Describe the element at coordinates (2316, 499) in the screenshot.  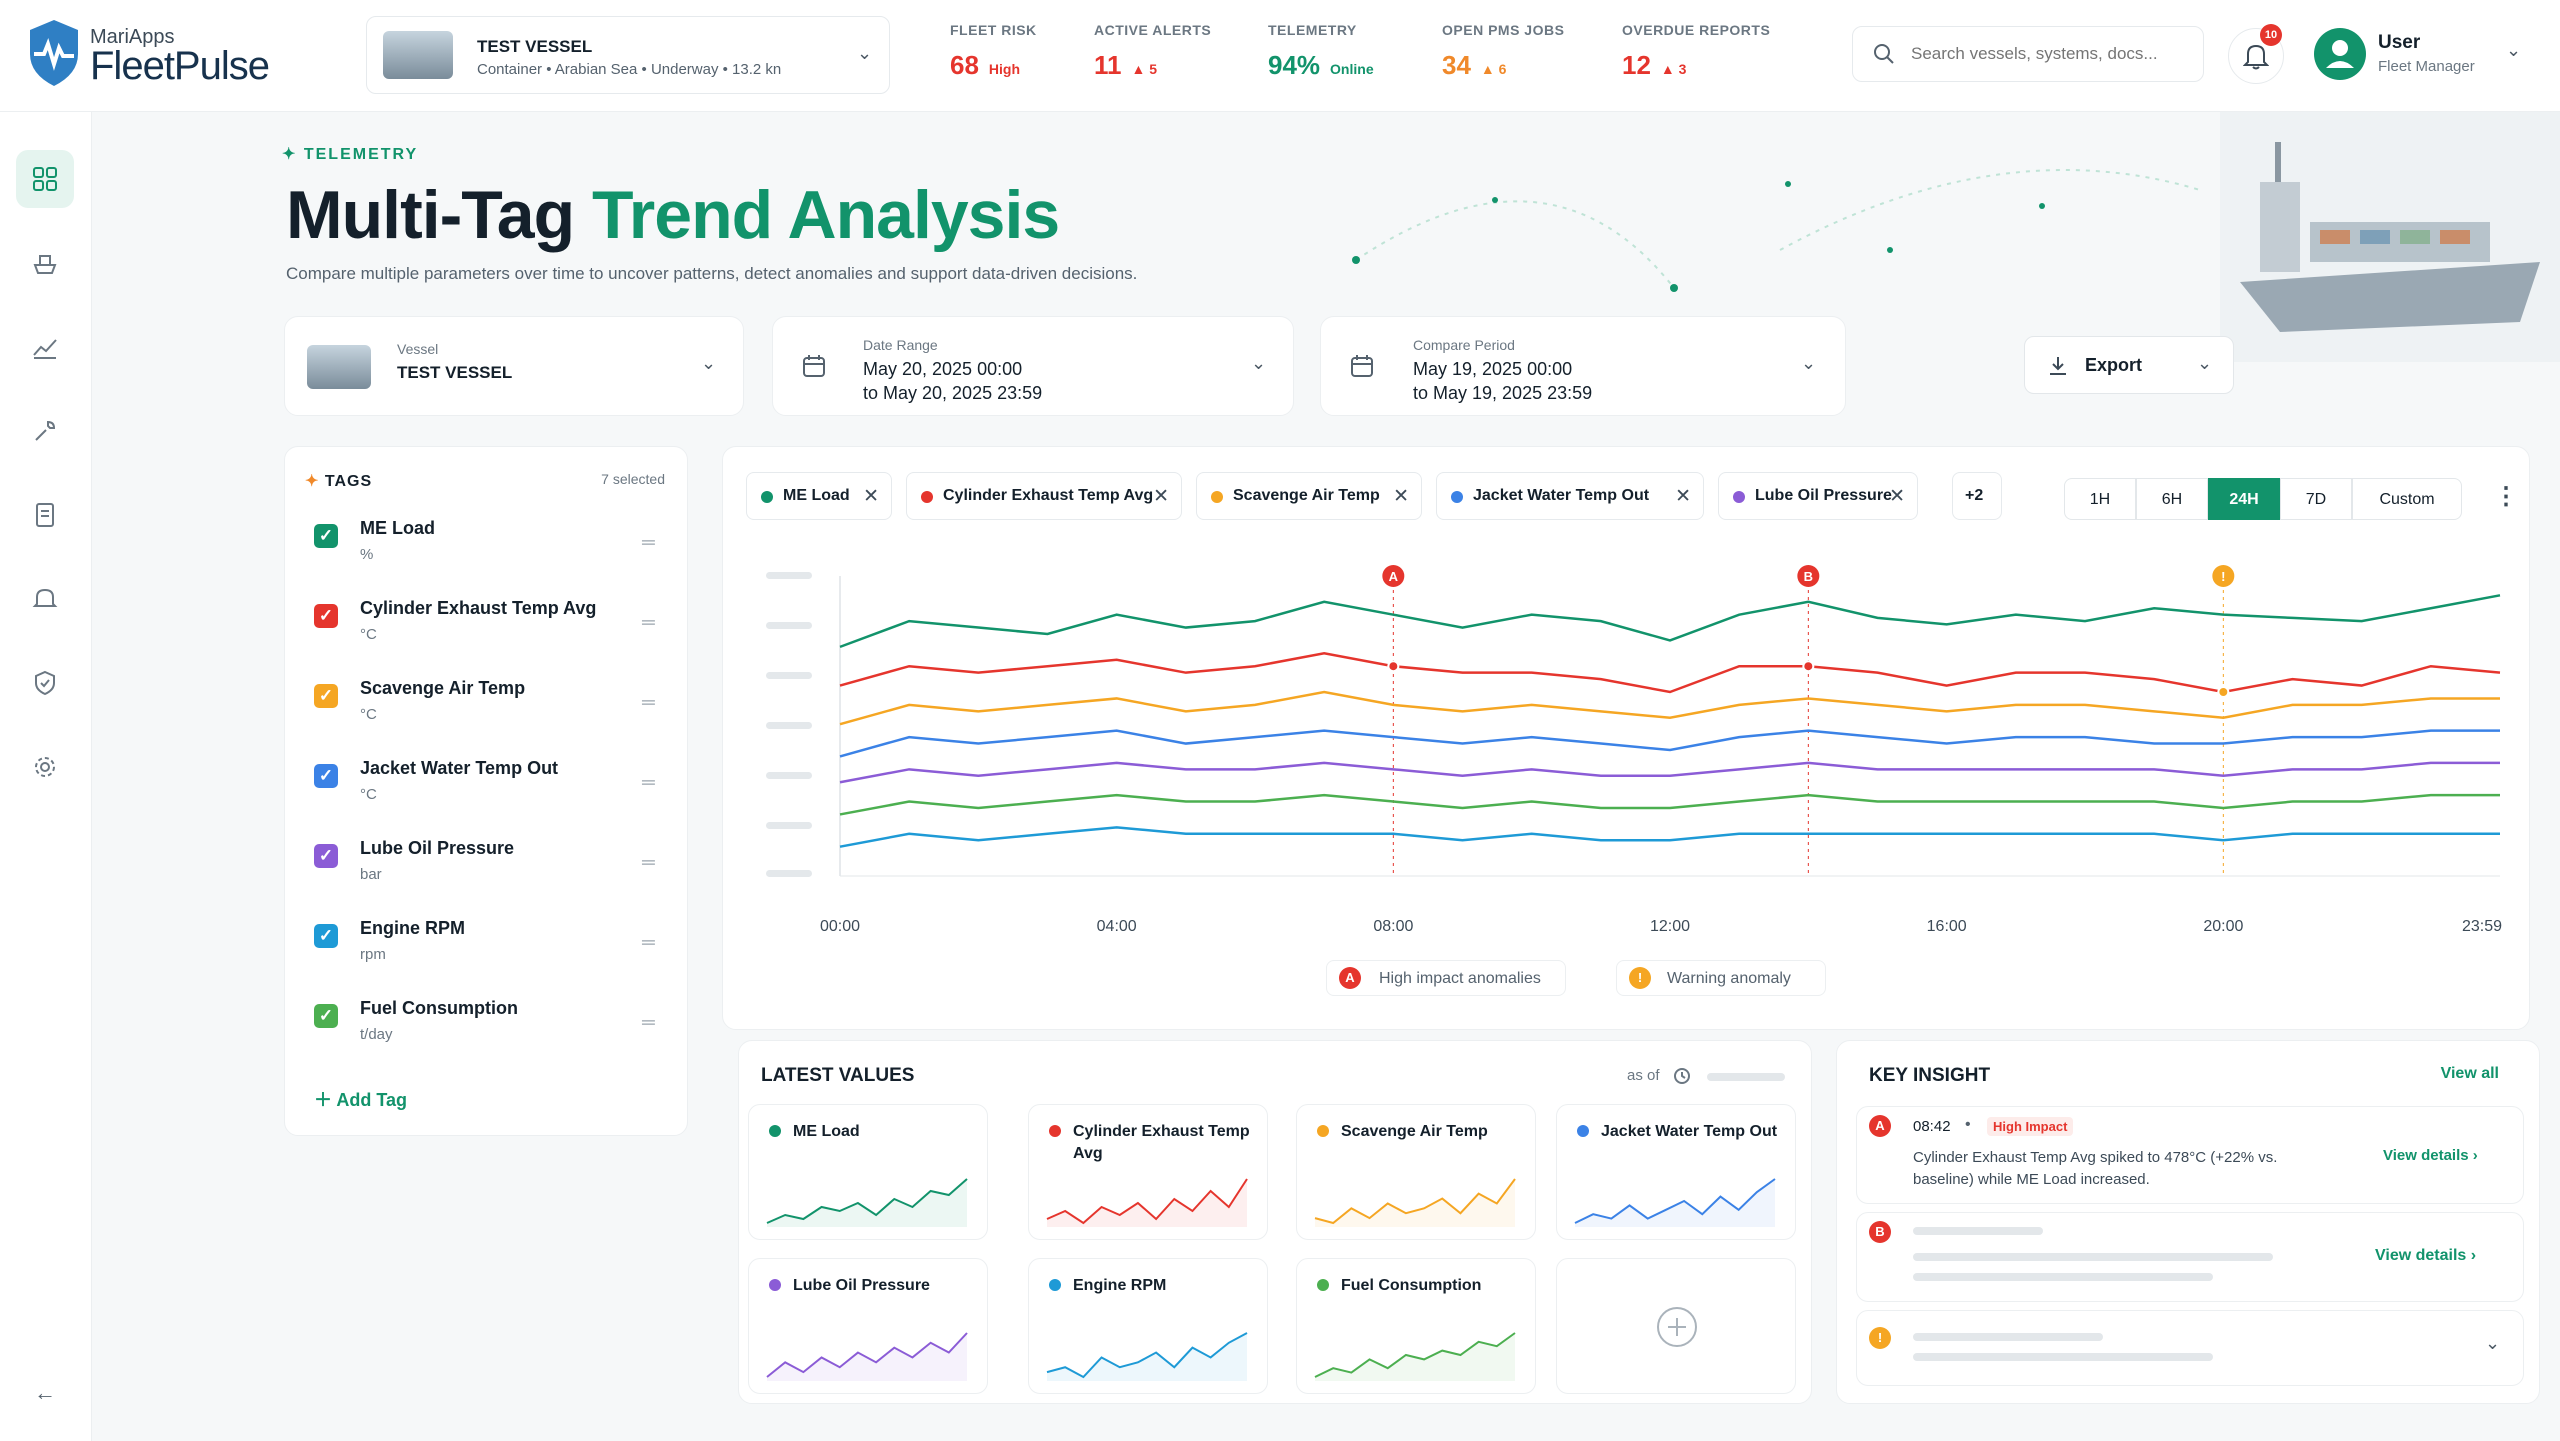
I see `range-7d: 7D` at that location.